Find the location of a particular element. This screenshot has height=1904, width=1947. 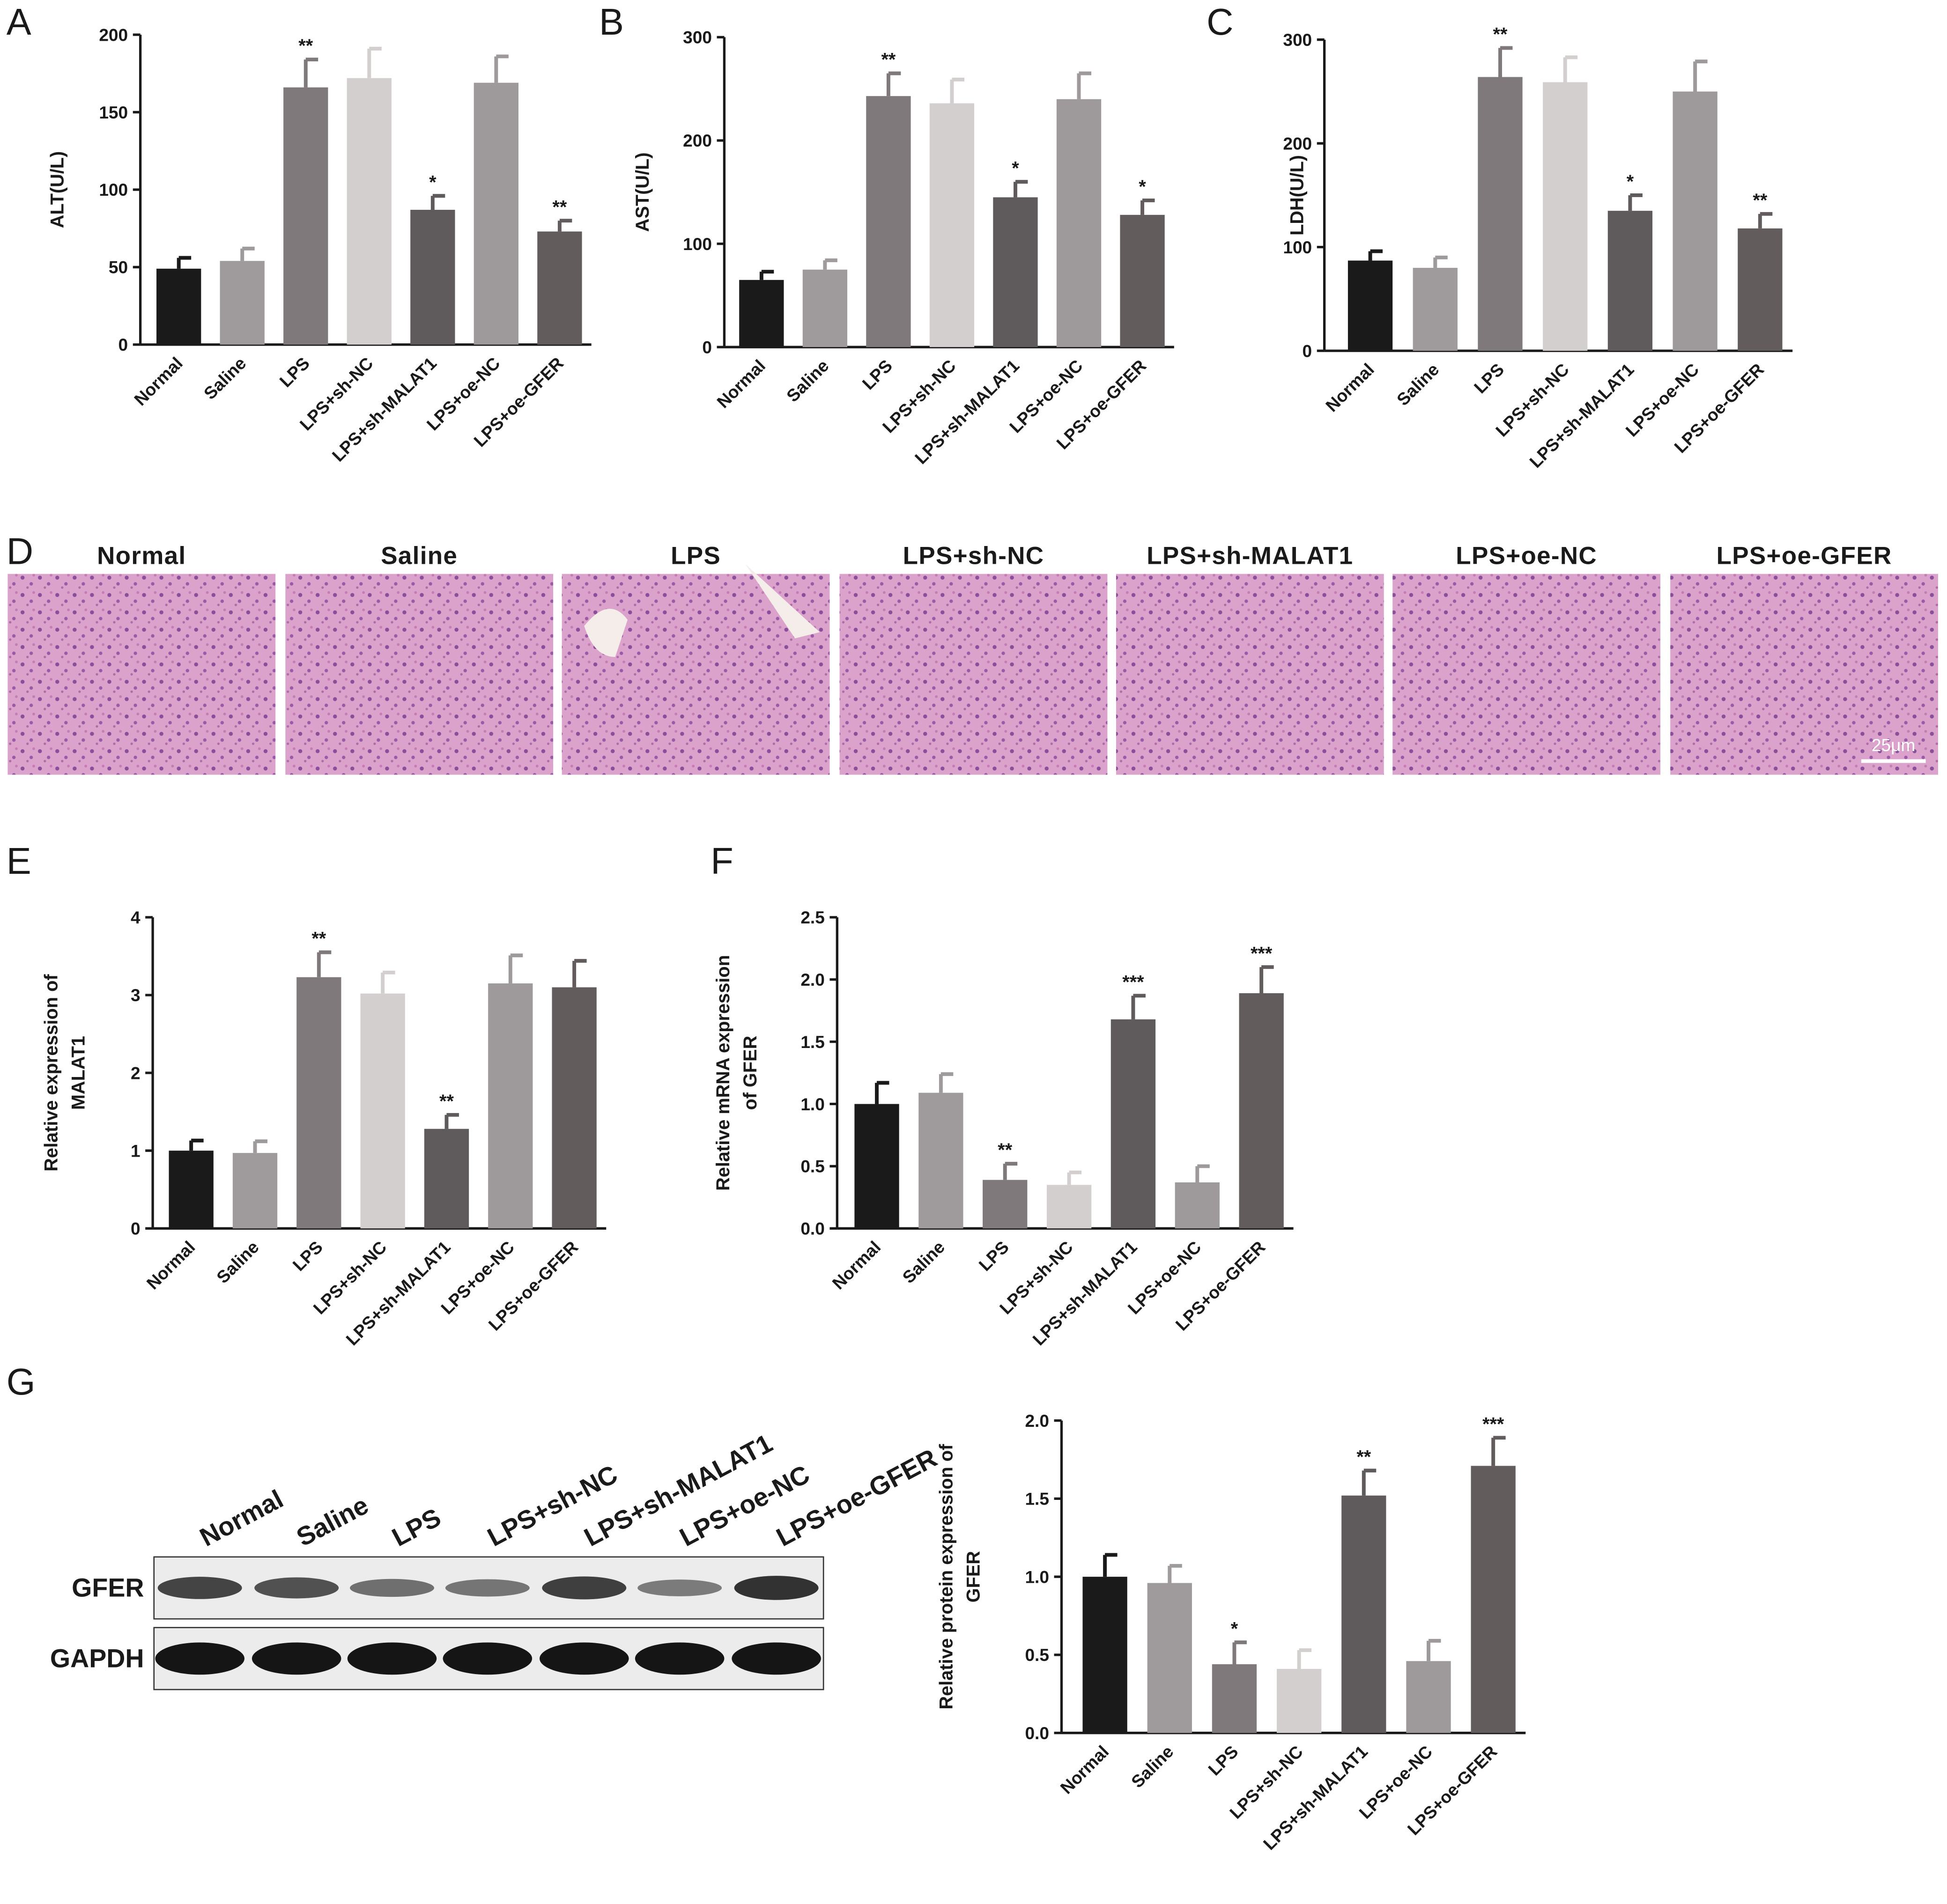

vessel is located at coordinates (606, 633).